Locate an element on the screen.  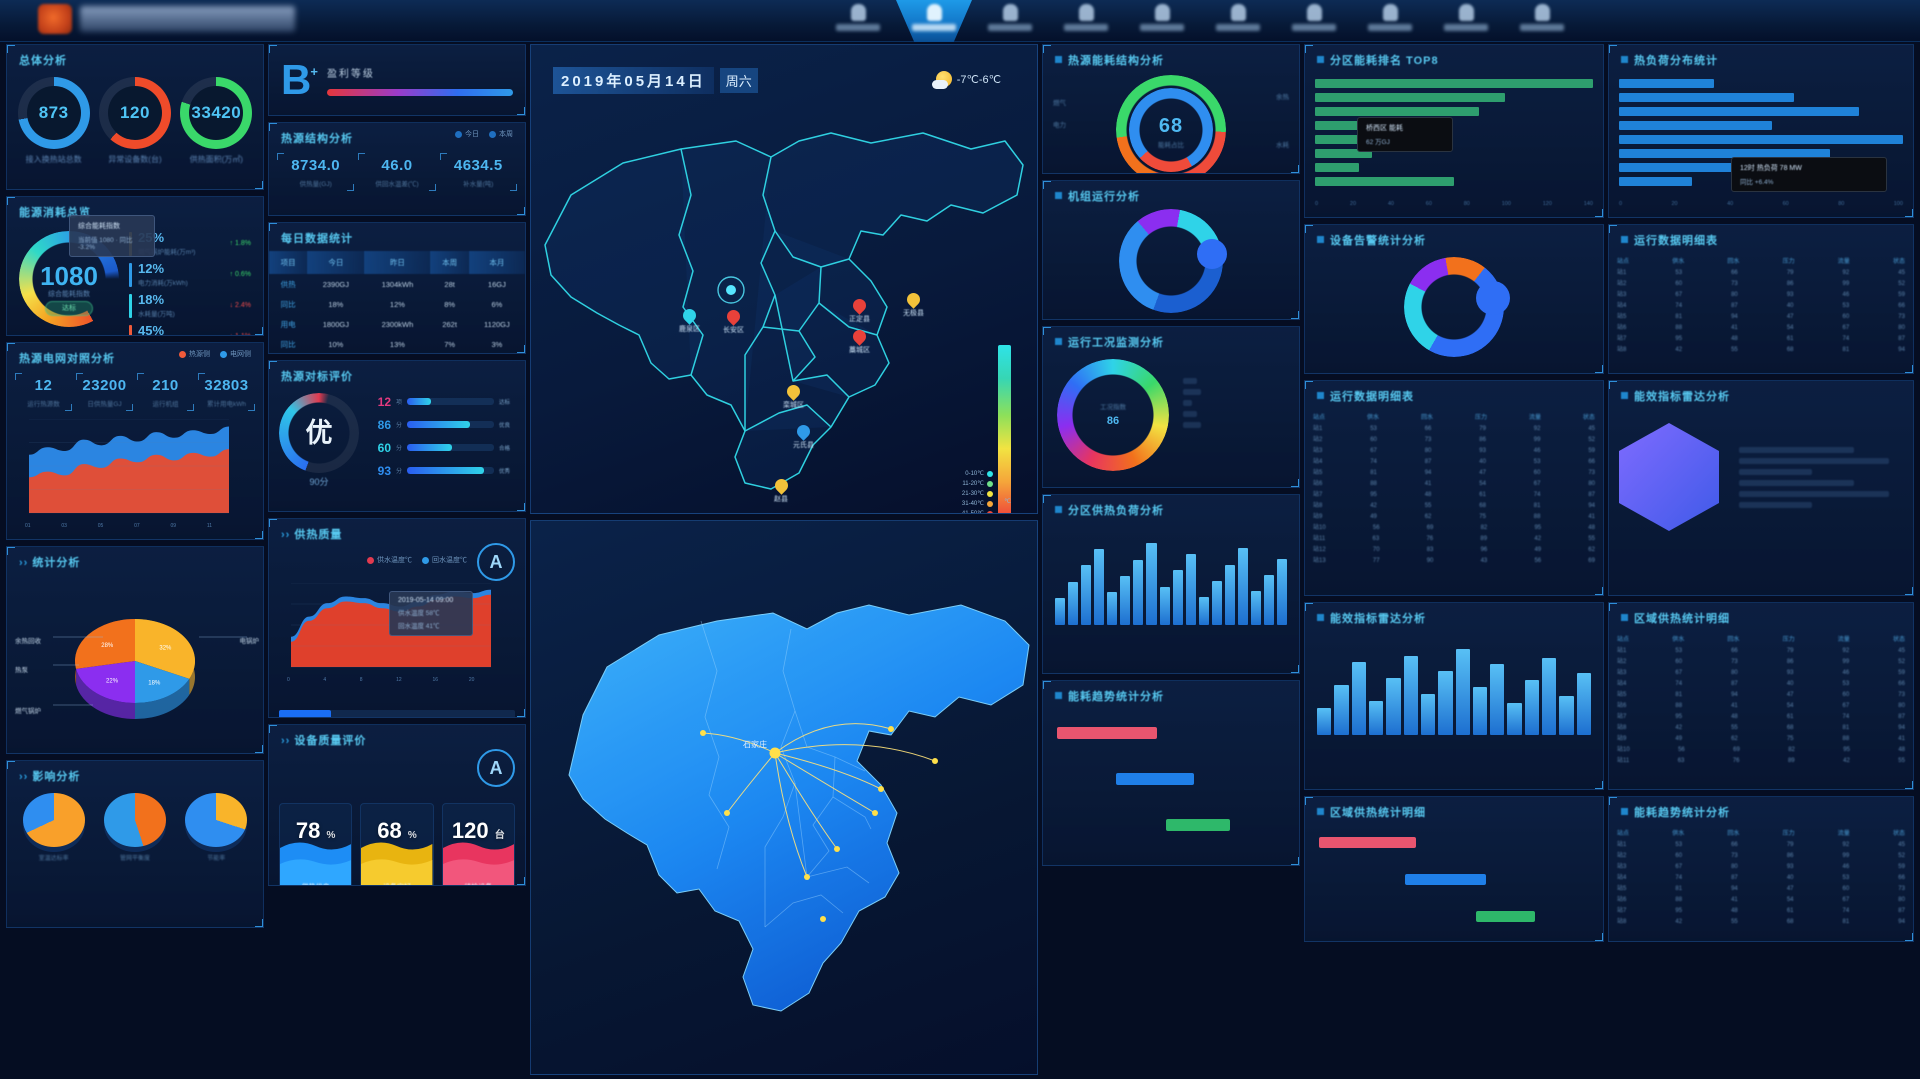
app-logo is located at coordinates (147, 17).